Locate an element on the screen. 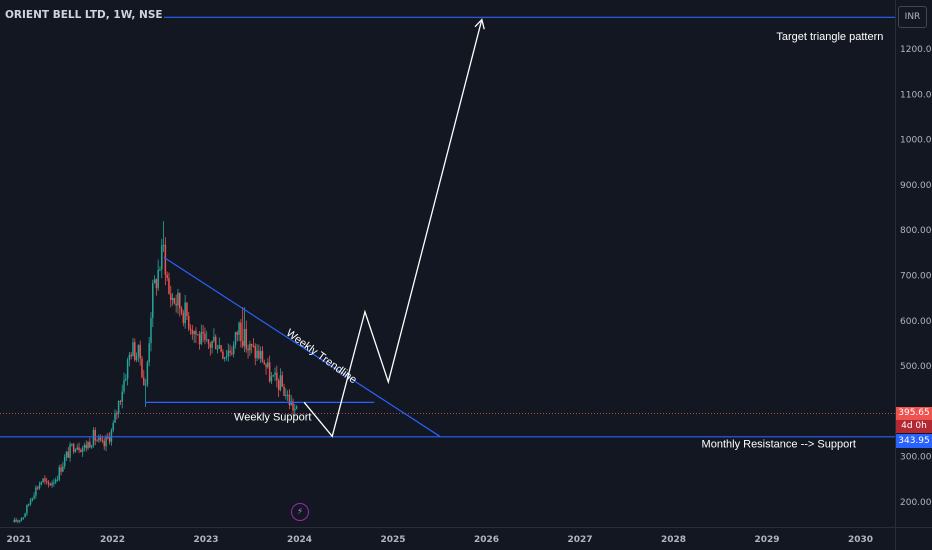 This screenshot has height=550, width=932. y-tick-label: 600.00 is located at coordinates (916, 322).